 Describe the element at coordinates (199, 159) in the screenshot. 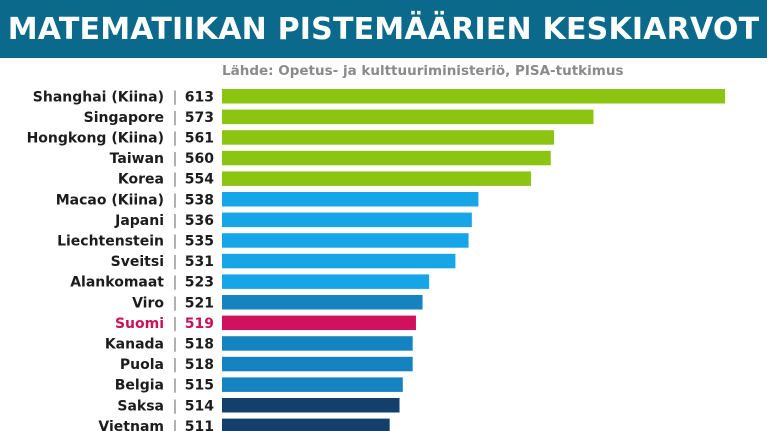

I see `value-label: 560` at that location.